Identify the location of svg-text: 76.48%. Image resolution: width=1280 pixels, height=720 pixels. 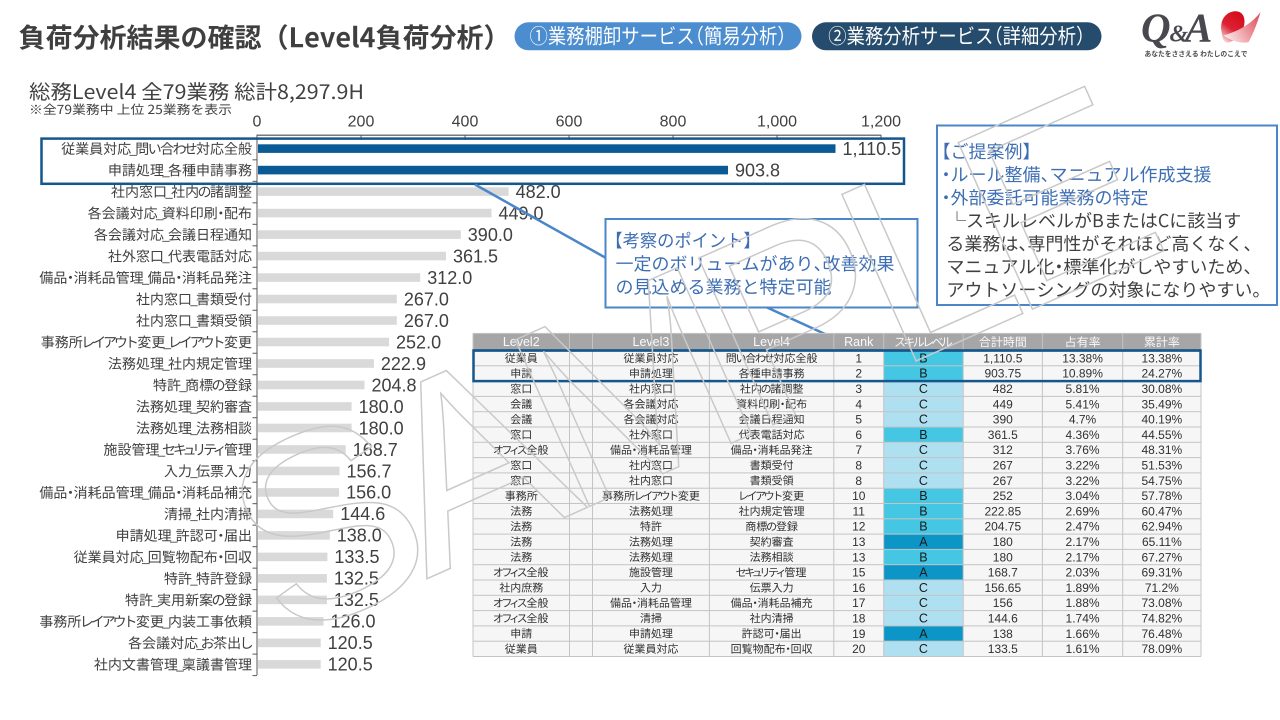
(1161, 634).